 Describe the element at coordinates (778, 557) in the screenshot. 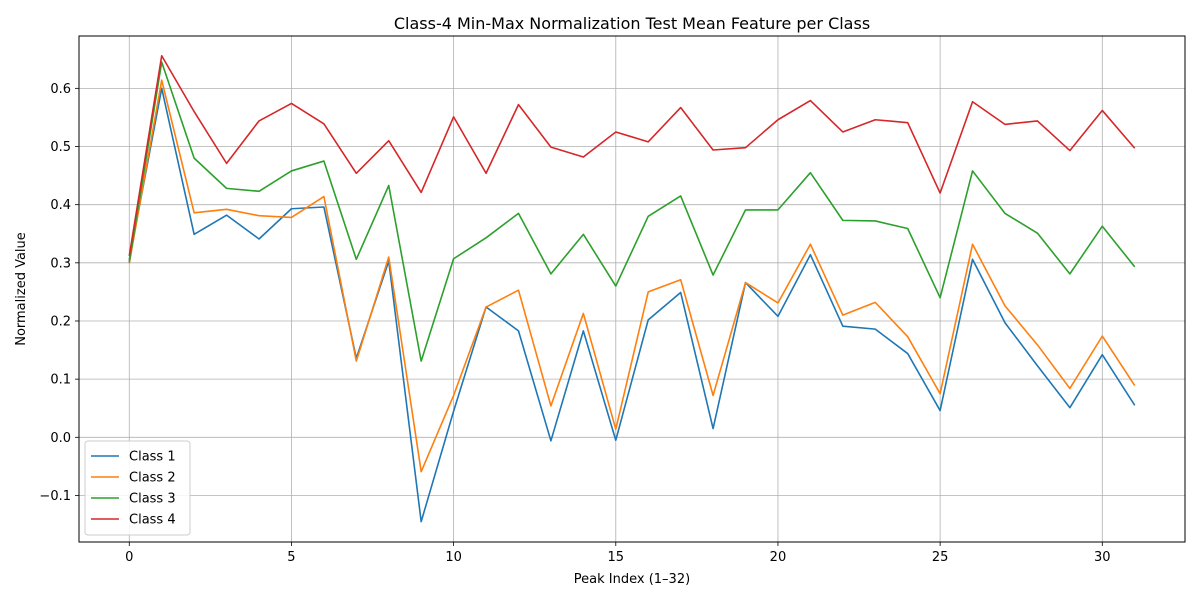

I see `x-tick-label: 20` at that location.